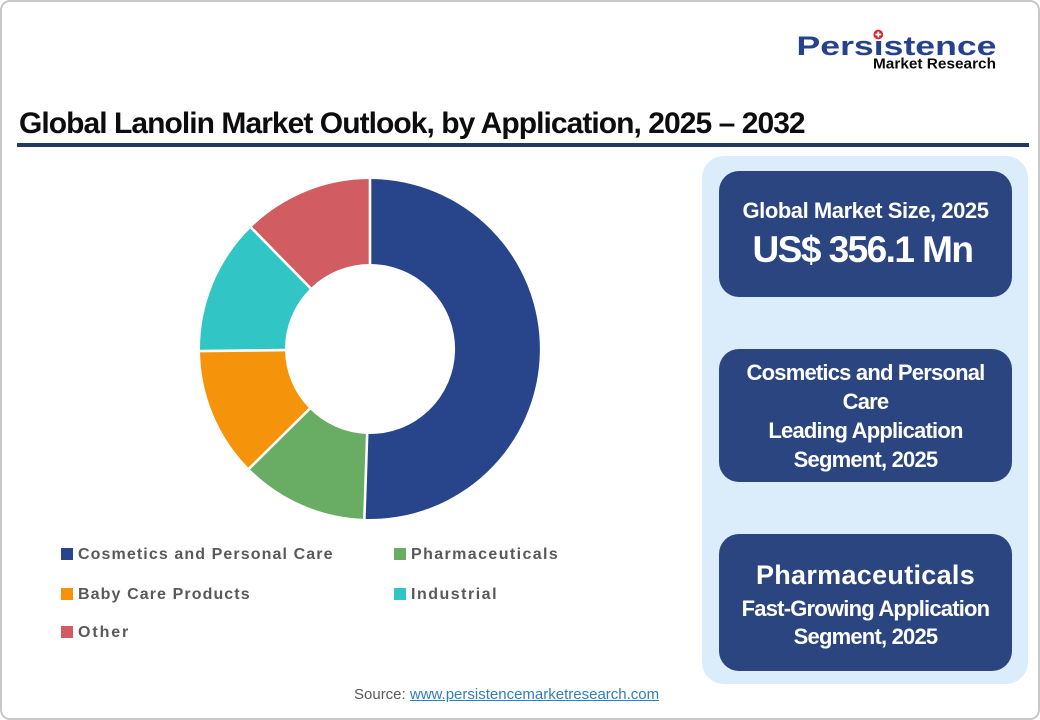 The image size is (1040, 720). I want to click on svg-text: Market Research, so click(934, 64).